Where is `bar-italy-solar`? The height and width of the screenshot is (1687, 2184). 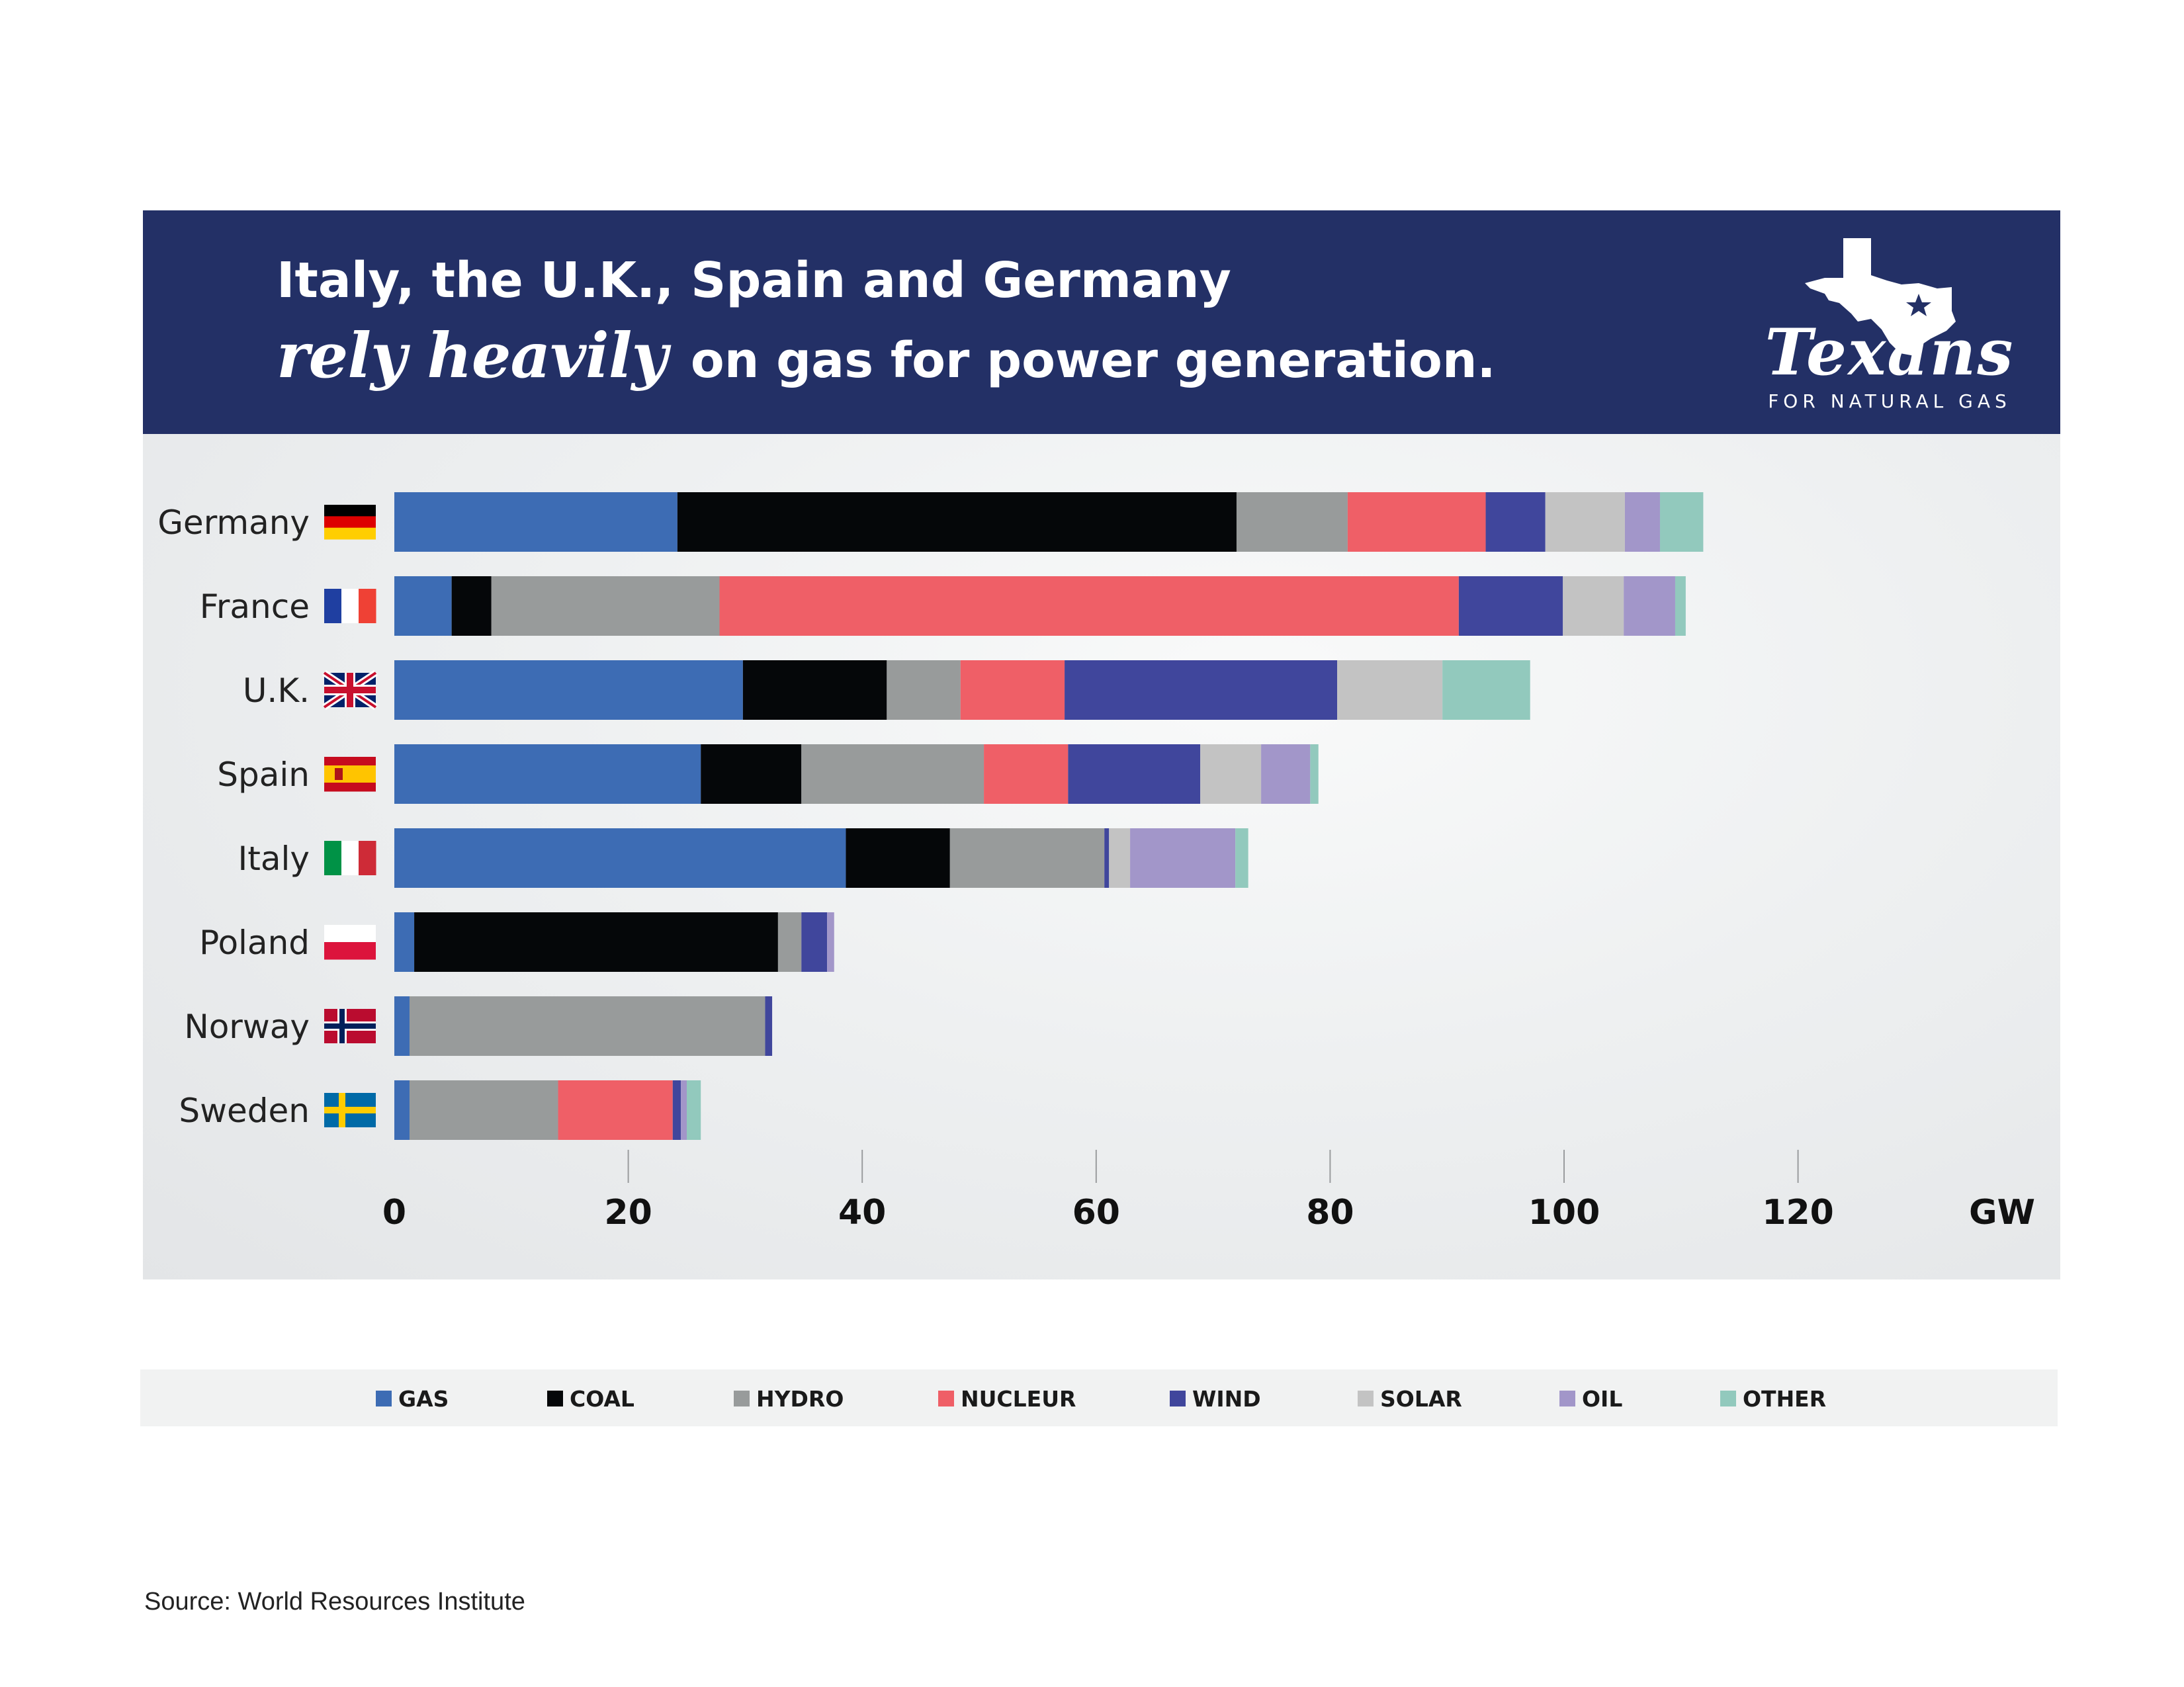 bar-italy-solar is located at coordinates (1120, 858).